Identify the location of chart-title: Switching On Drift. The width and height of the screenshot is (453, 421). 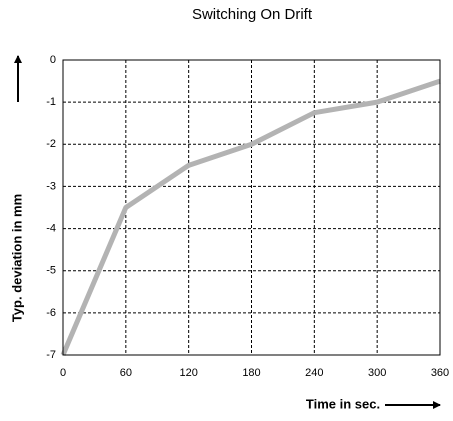
(252, 14).